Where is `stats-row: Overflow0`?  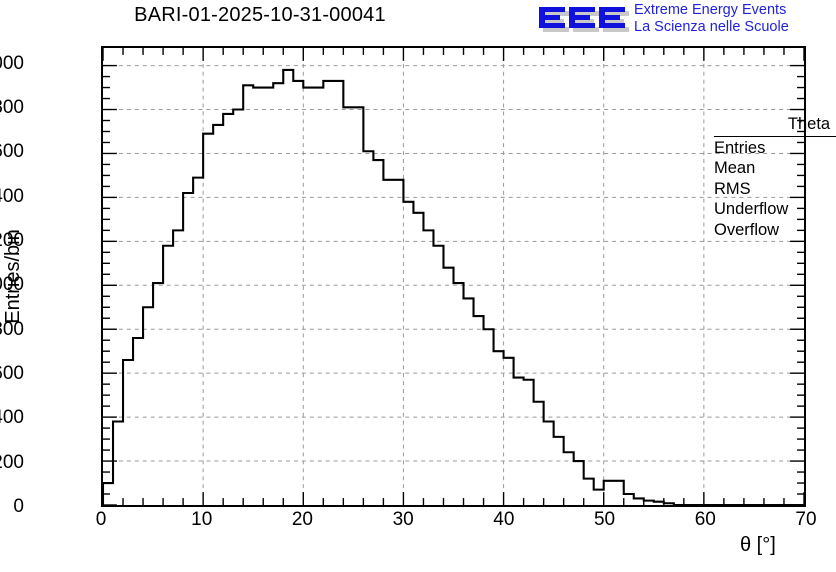 stats-row: Overflow0 is located at coordinates (775, 230).